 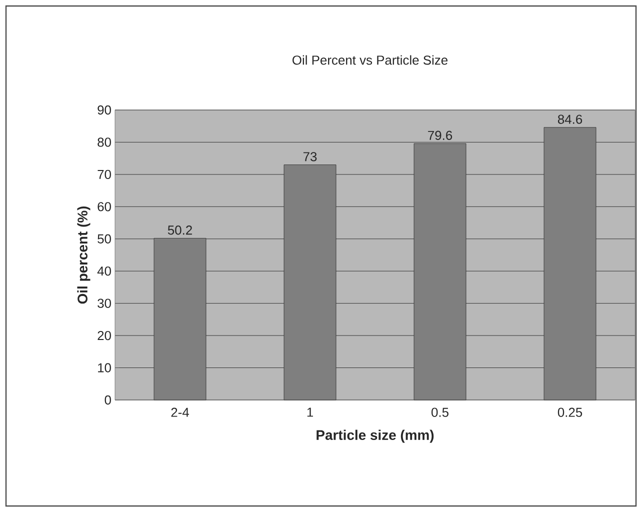 What do you see at coordinates (570, 412) in the screenshot?
I see `x-tick-label: 0.25` at bounding box center [570, 412].